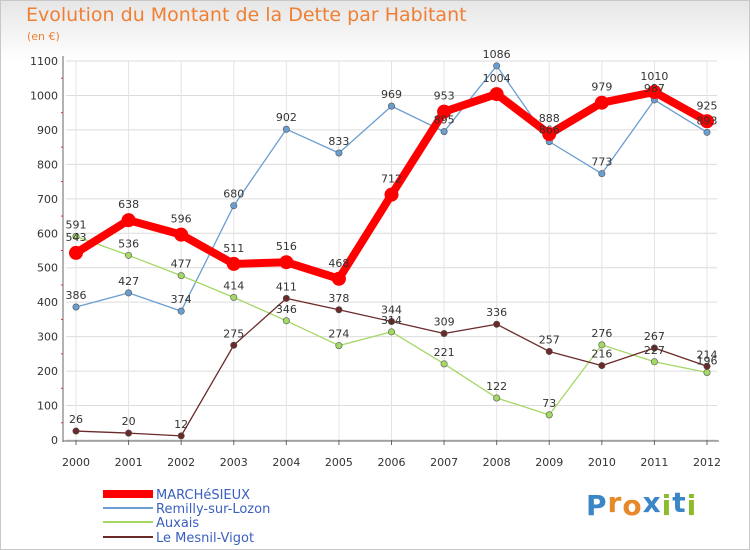 The image size is (750, 550). I want to click on x-tick-label: 2004, so click(286, 462).